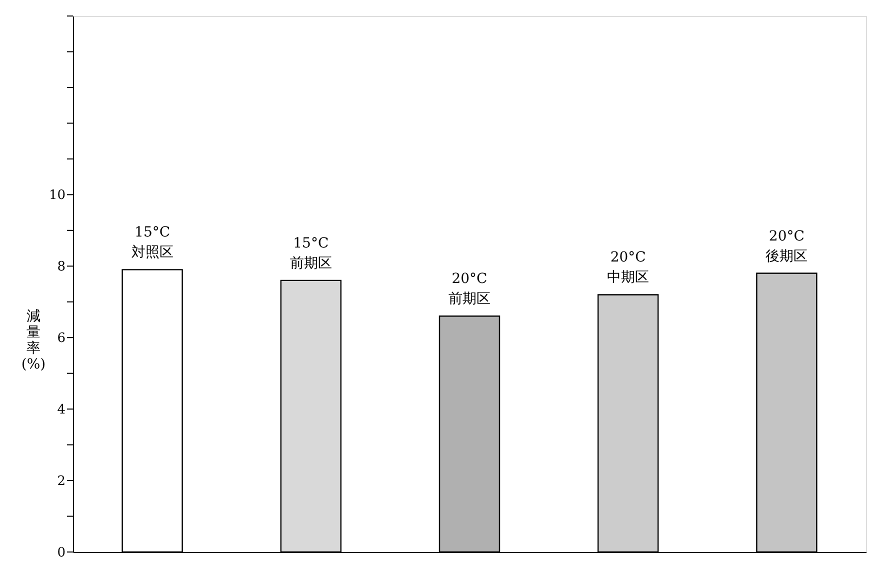  I want to click on x-tick-label: 20°C 後期区, so click(787, 246).